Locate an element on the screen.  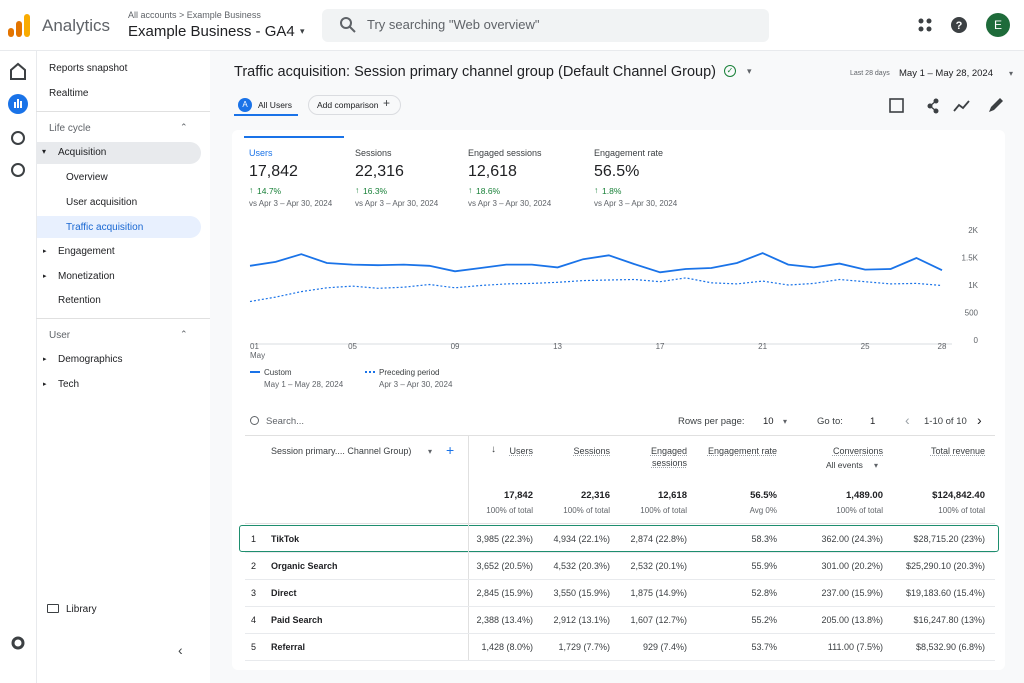
row-number: 4 is located at coordinates (254, 620).